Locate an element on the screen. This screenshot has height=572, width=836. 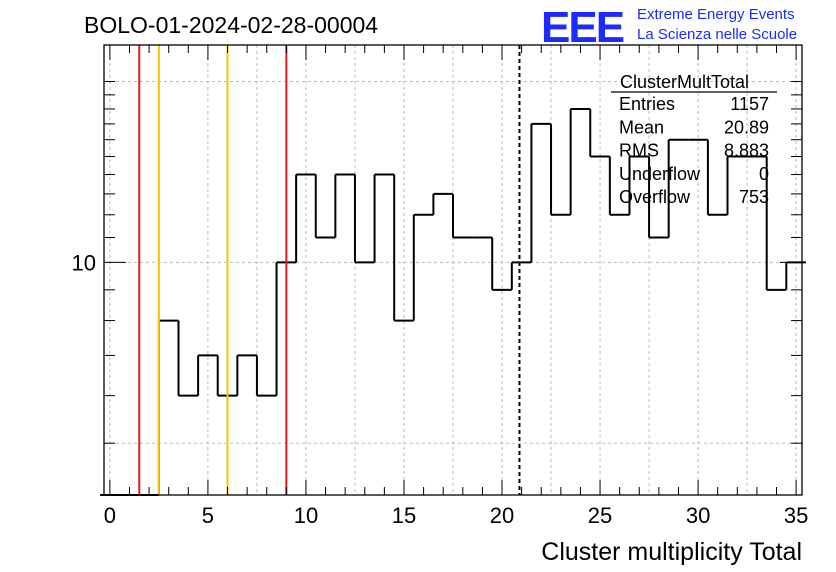
eee-logo-line2: La Scienza nelle Scuole is located at coordinates (717, 34).